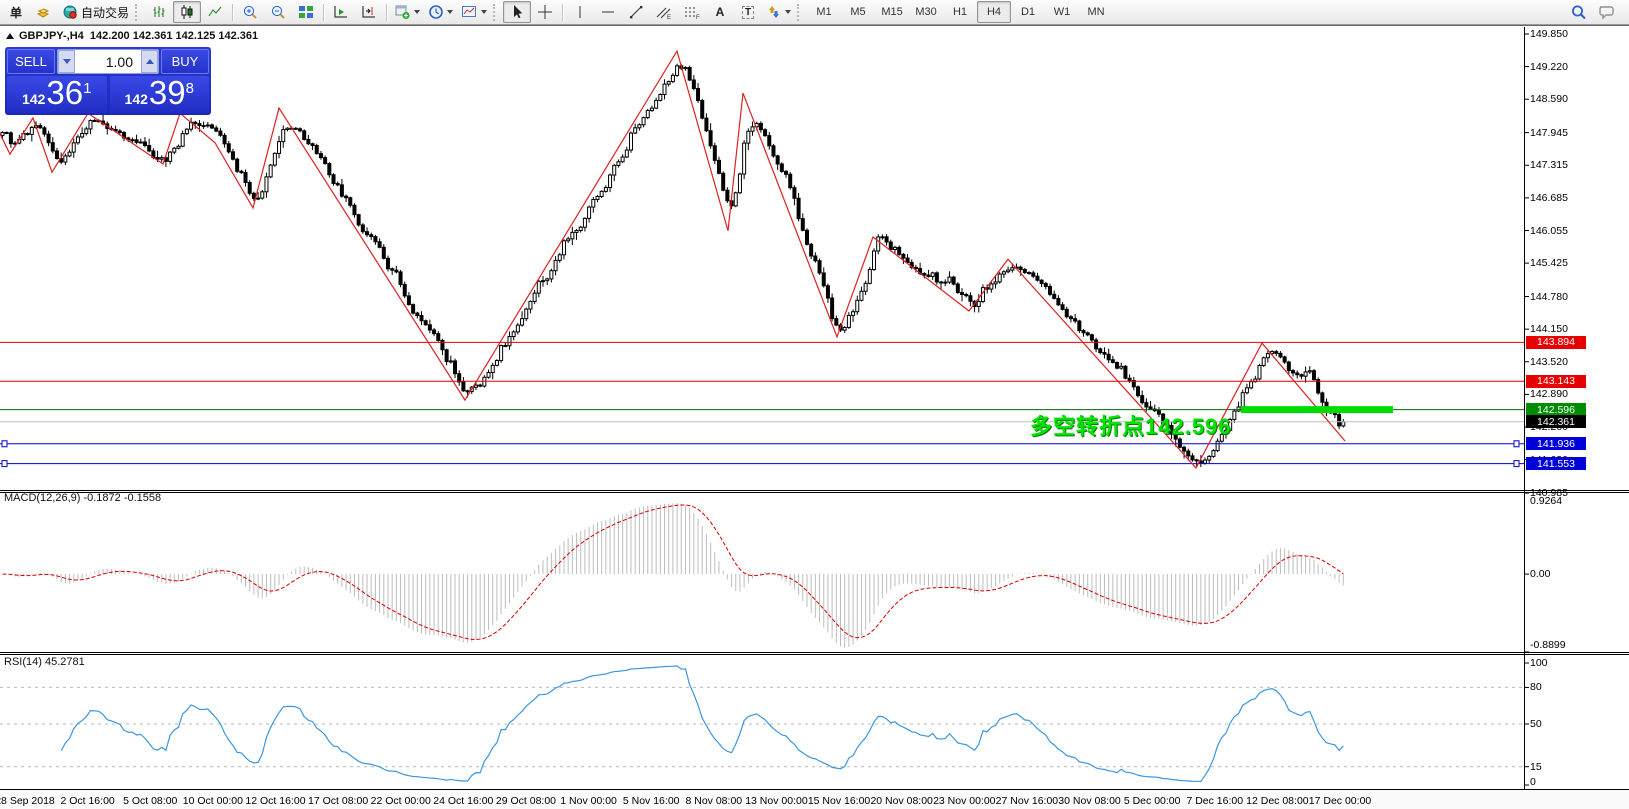  What do you see at coordinates (44, 662) in the screenshot?
I see `rsi-label: RSI(14) 45.2781` at bounding box center [44, 662].